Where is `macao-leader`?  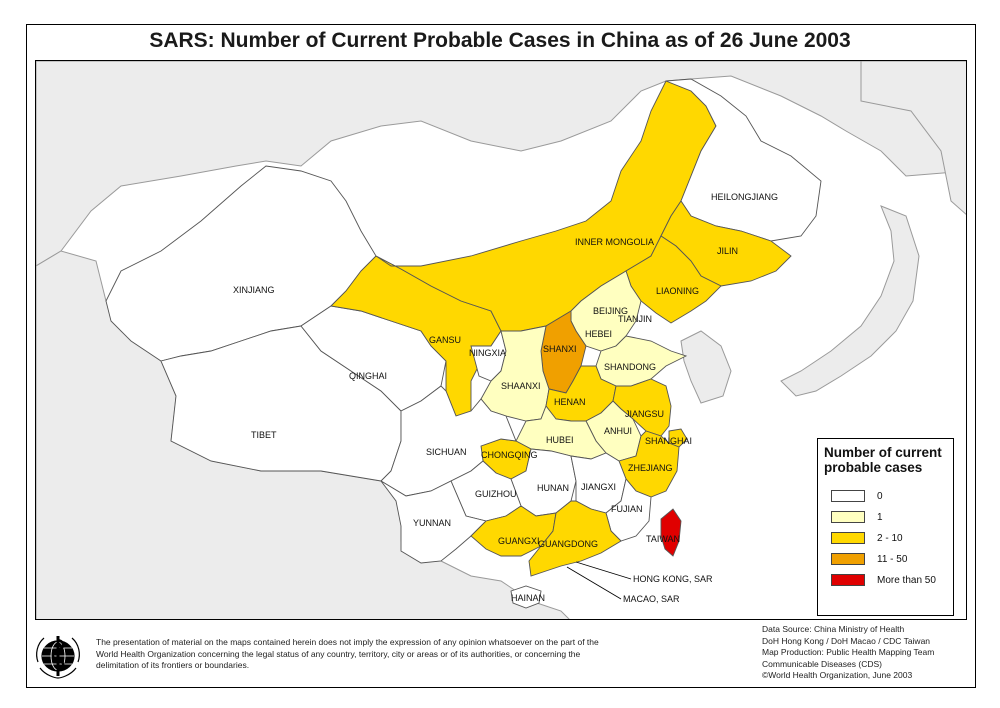 macao-leader is located at coordinates (594, 583).